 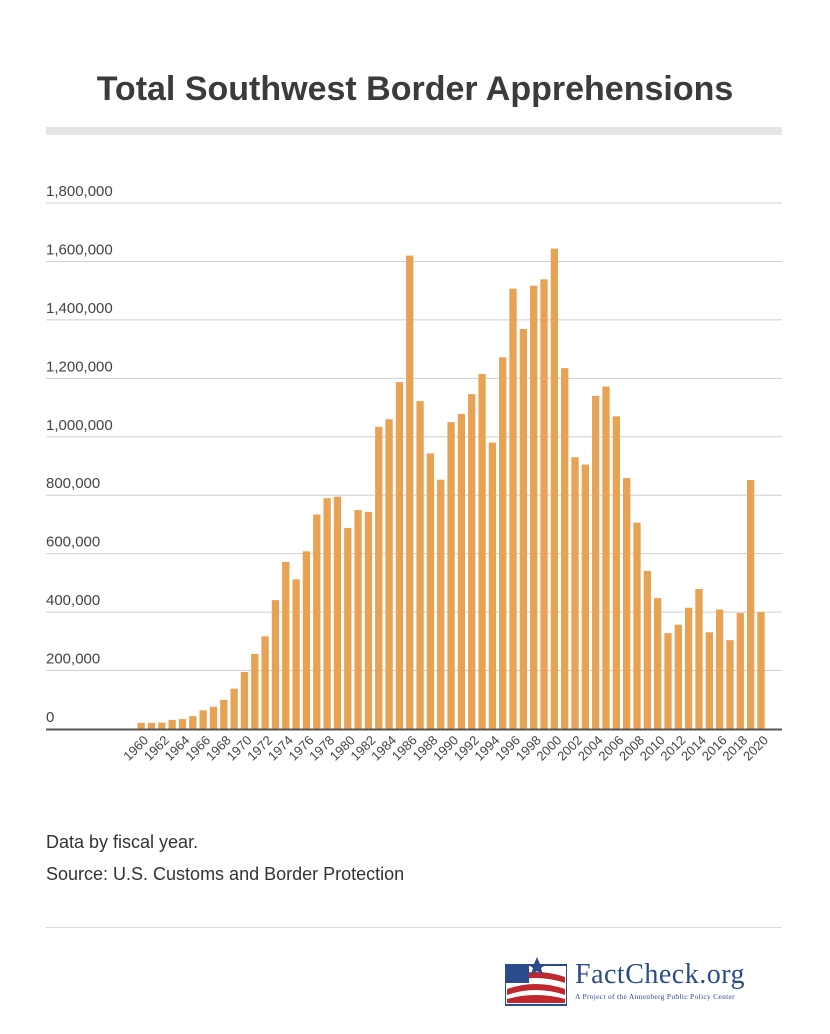 What do you see at coordinates (554, 488) in the screenshot?
I see `bar-2000` at bounding box center [554, 488].